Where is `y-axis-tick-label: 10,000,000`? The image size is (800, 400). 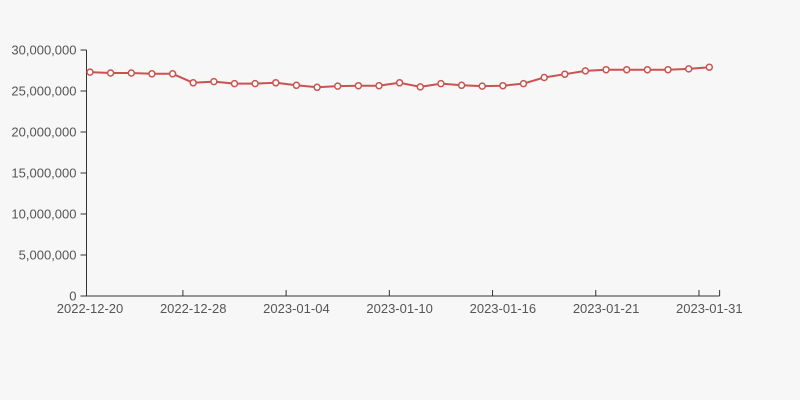 y-axis-tick-label: 10,000,000 is located at coordinates (43, 214).